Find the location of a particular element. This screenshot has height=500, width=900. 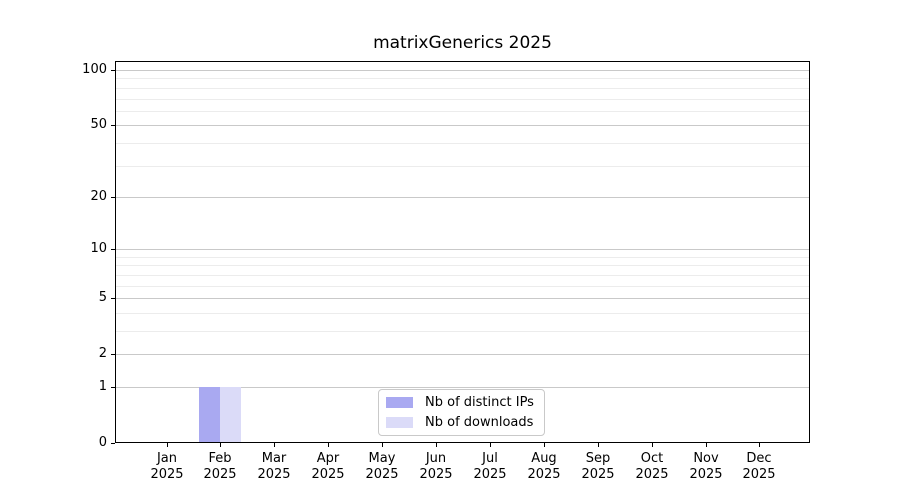

x-tick-label: Sep 2025 is located at coordinates (598, 466).